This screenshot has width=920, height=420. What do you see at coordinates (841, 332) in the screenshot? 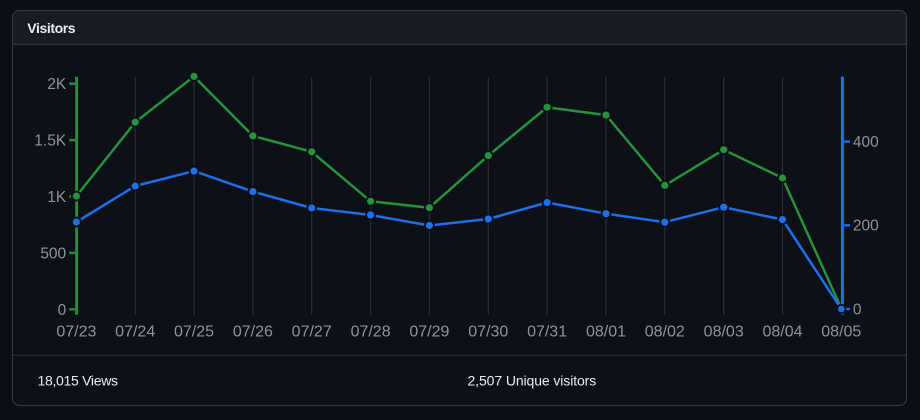
I see `svg-text: 08/05` at bounding box center [841, 332].